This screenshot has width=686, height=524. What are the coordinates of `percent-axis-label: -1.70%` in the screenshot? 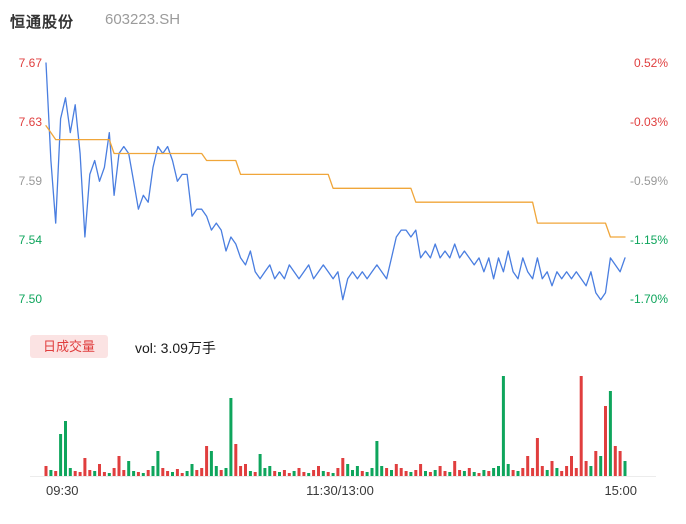 It's located at (648, 299).